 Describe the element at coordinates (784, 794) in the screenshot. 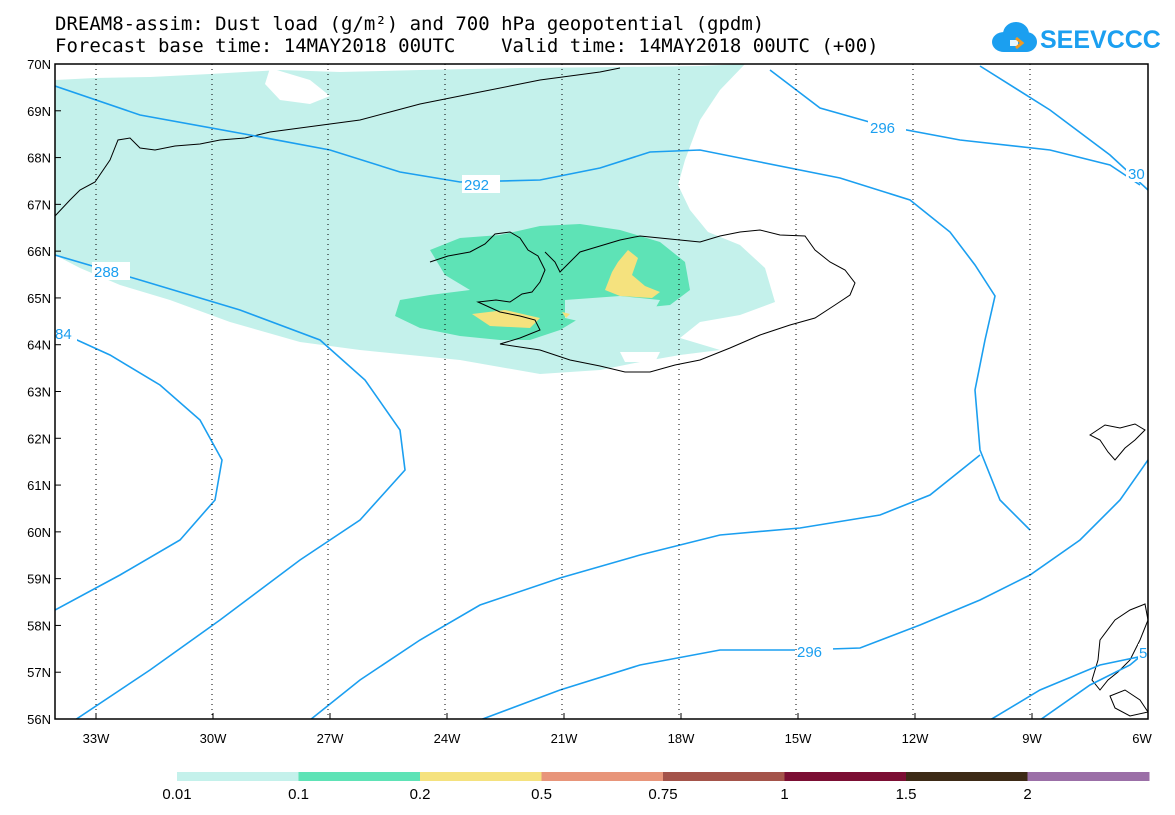

I see `colorbar-label: 1` at that location.